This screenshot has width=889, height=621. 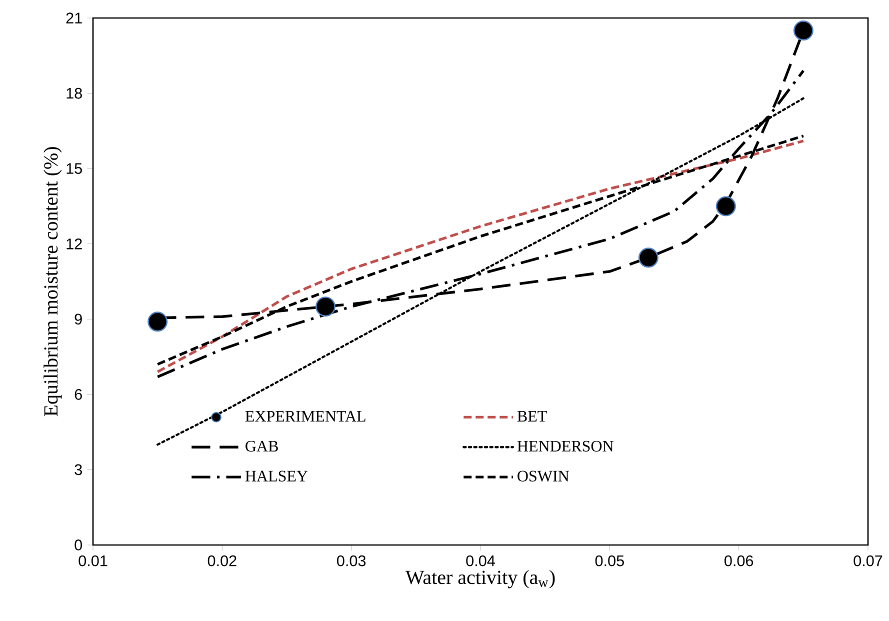 What do you see at coordinates (78, 394) in the screenshot?
I see `y-tick-label: 6` at bounding box center [78, 394].